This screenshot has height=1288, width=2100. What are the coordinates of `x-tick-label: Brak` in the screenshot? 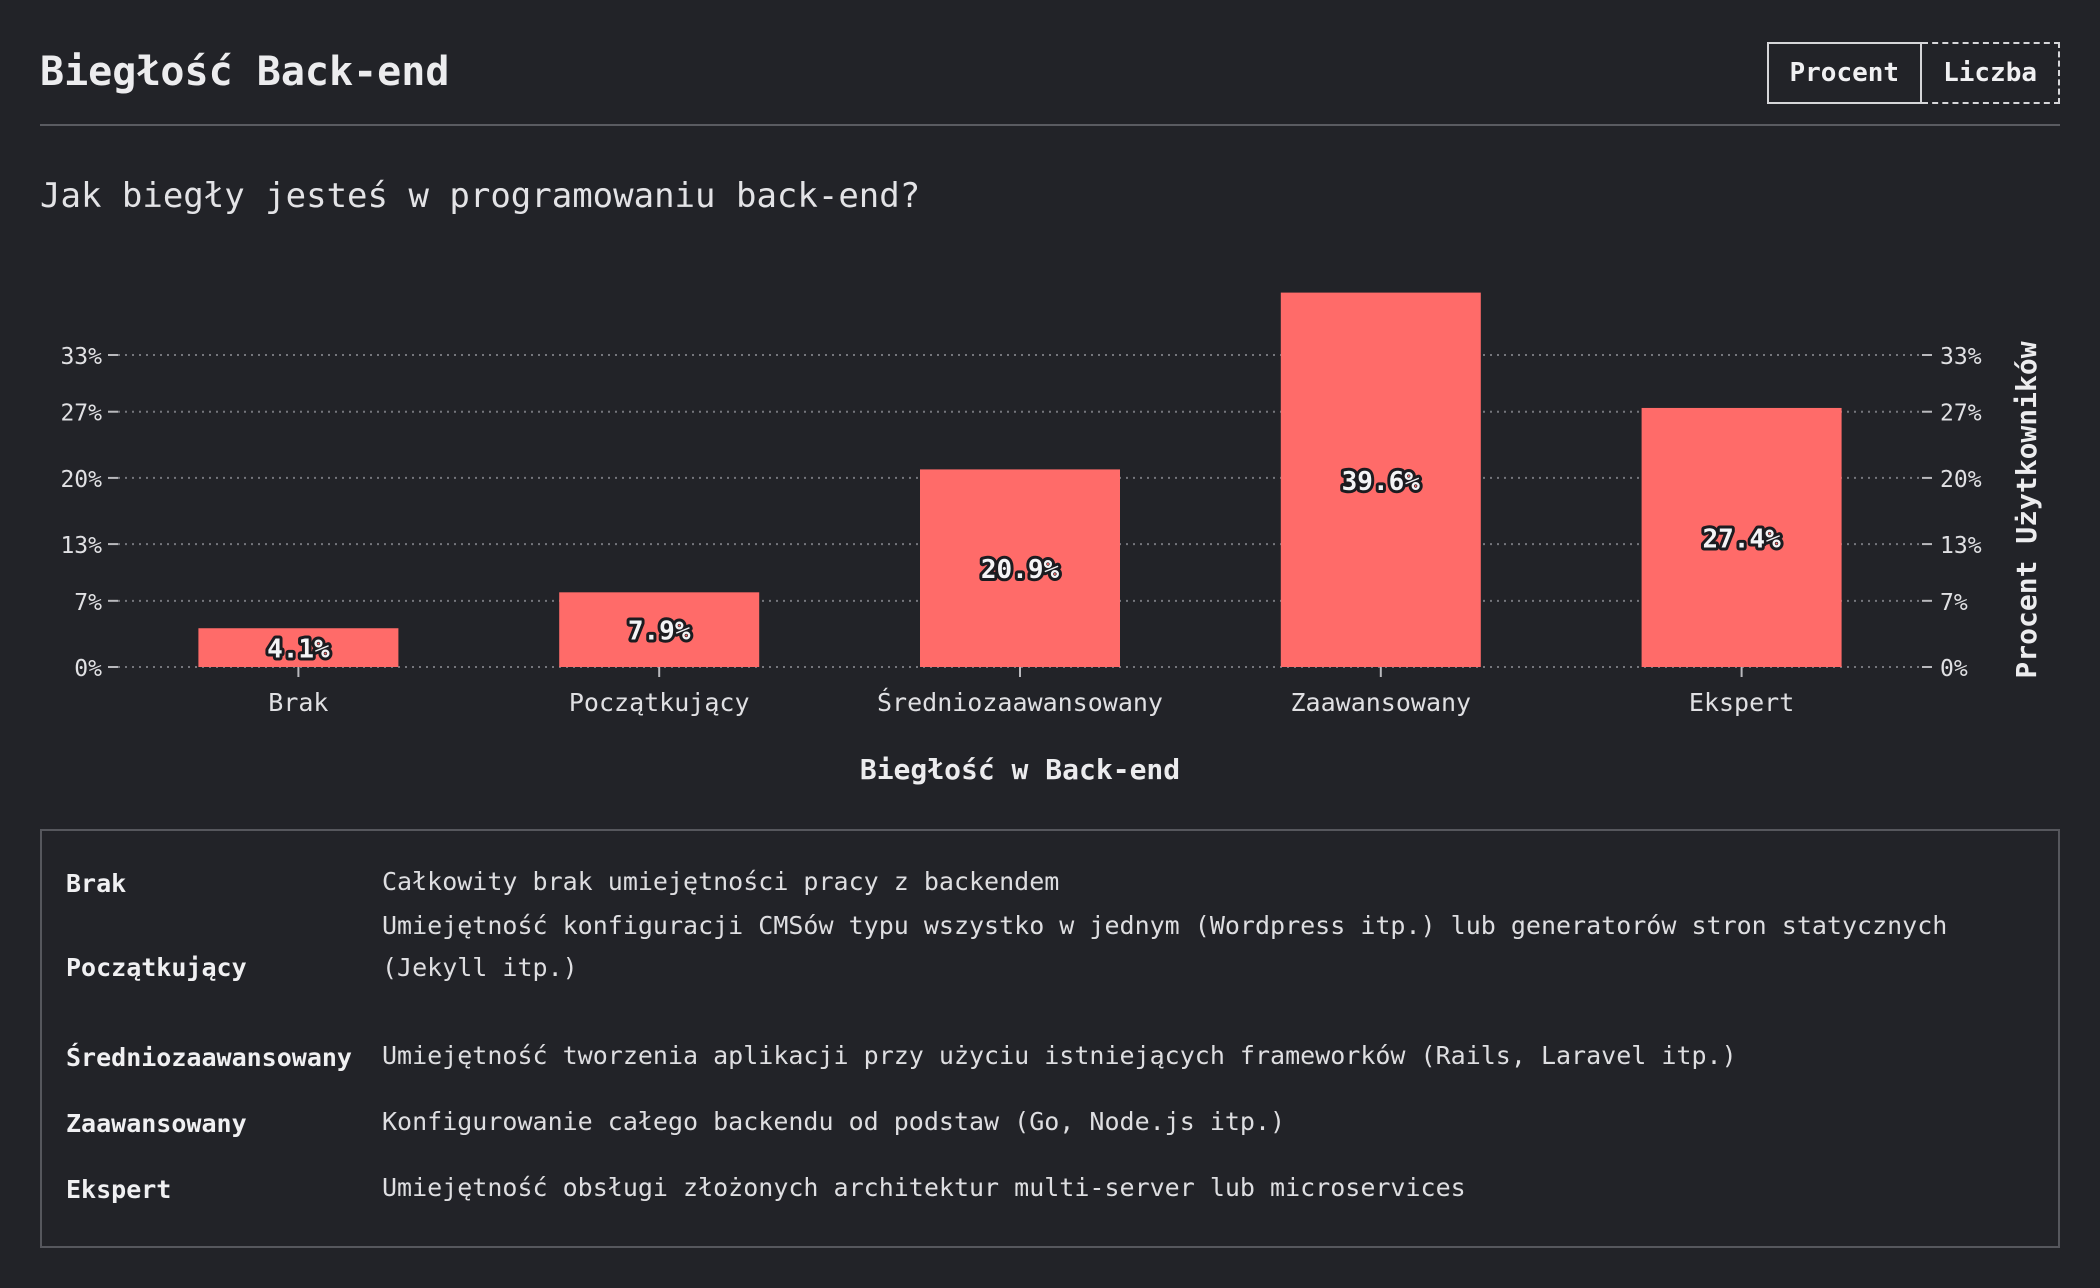 It's located at (298, 702).